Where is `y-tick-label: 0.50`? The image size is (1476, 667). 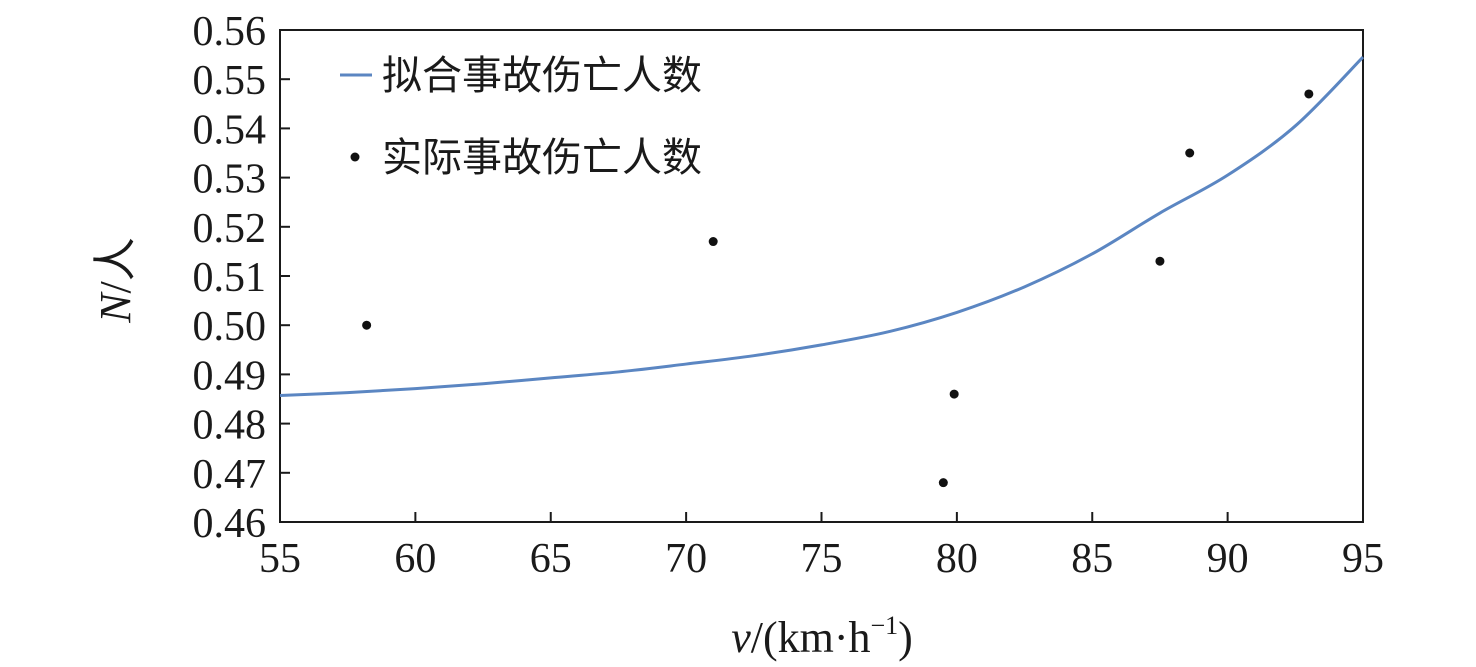 y-tick-label: 0.50 is located at coordinates (230, 327).